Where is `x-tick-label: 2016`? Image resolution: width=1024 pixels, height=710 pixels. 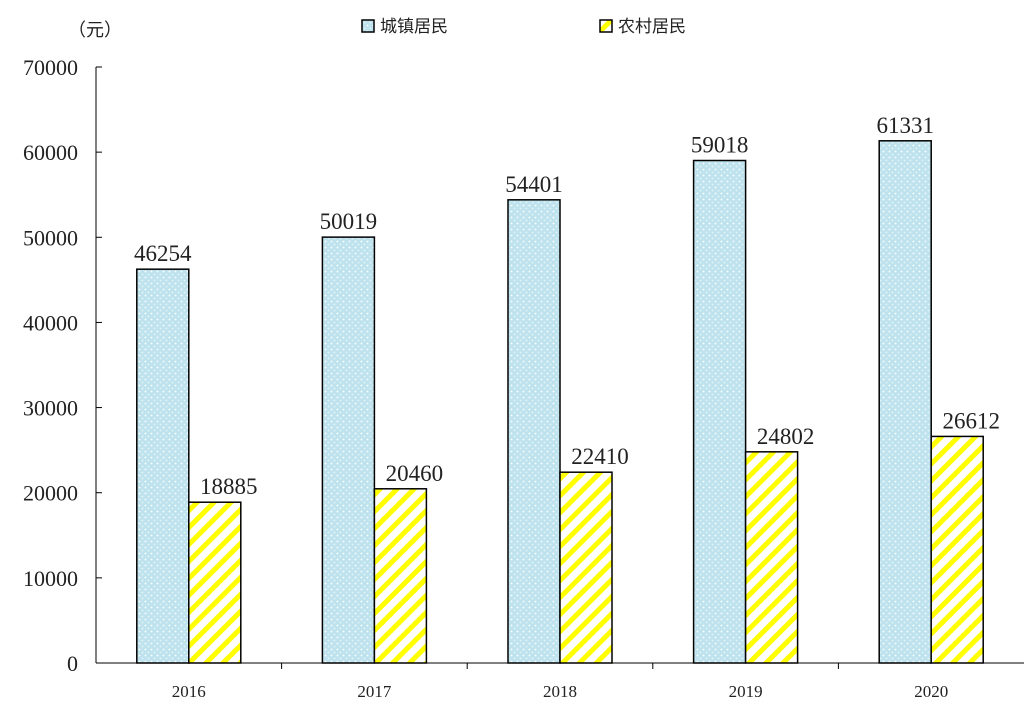 x-tick-label: 2016 is located at coordinates (189, 691).